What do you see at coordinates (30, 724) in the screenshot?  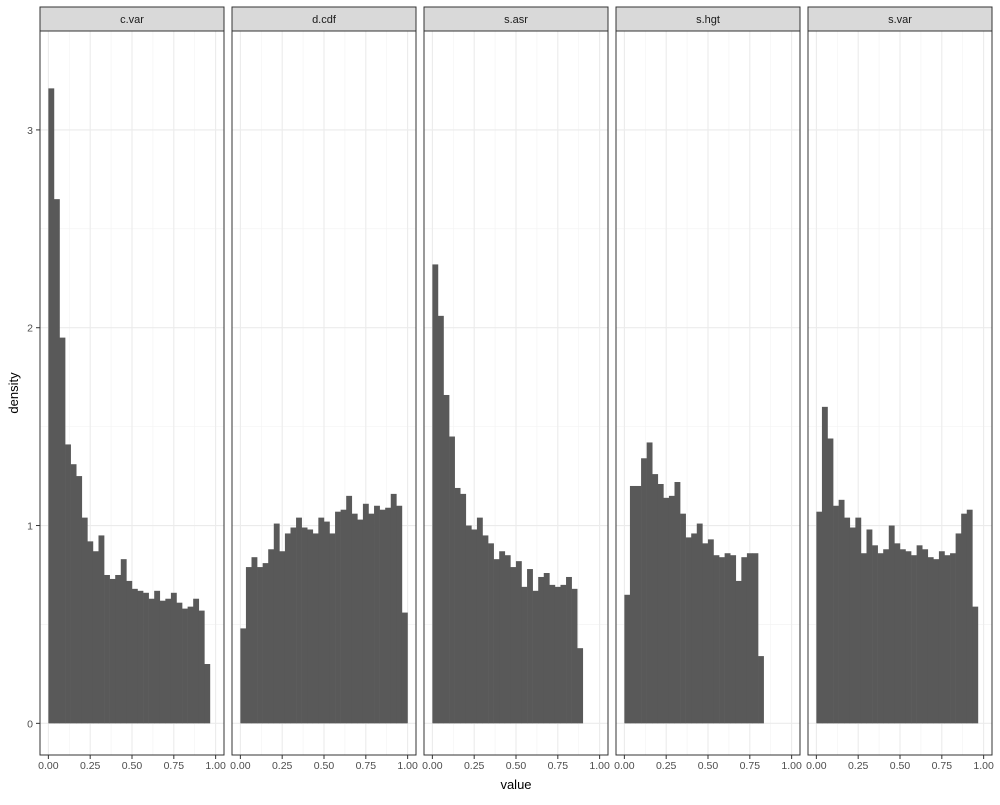 I see `y-tick-label: 0` at bounding box center [30, 724].